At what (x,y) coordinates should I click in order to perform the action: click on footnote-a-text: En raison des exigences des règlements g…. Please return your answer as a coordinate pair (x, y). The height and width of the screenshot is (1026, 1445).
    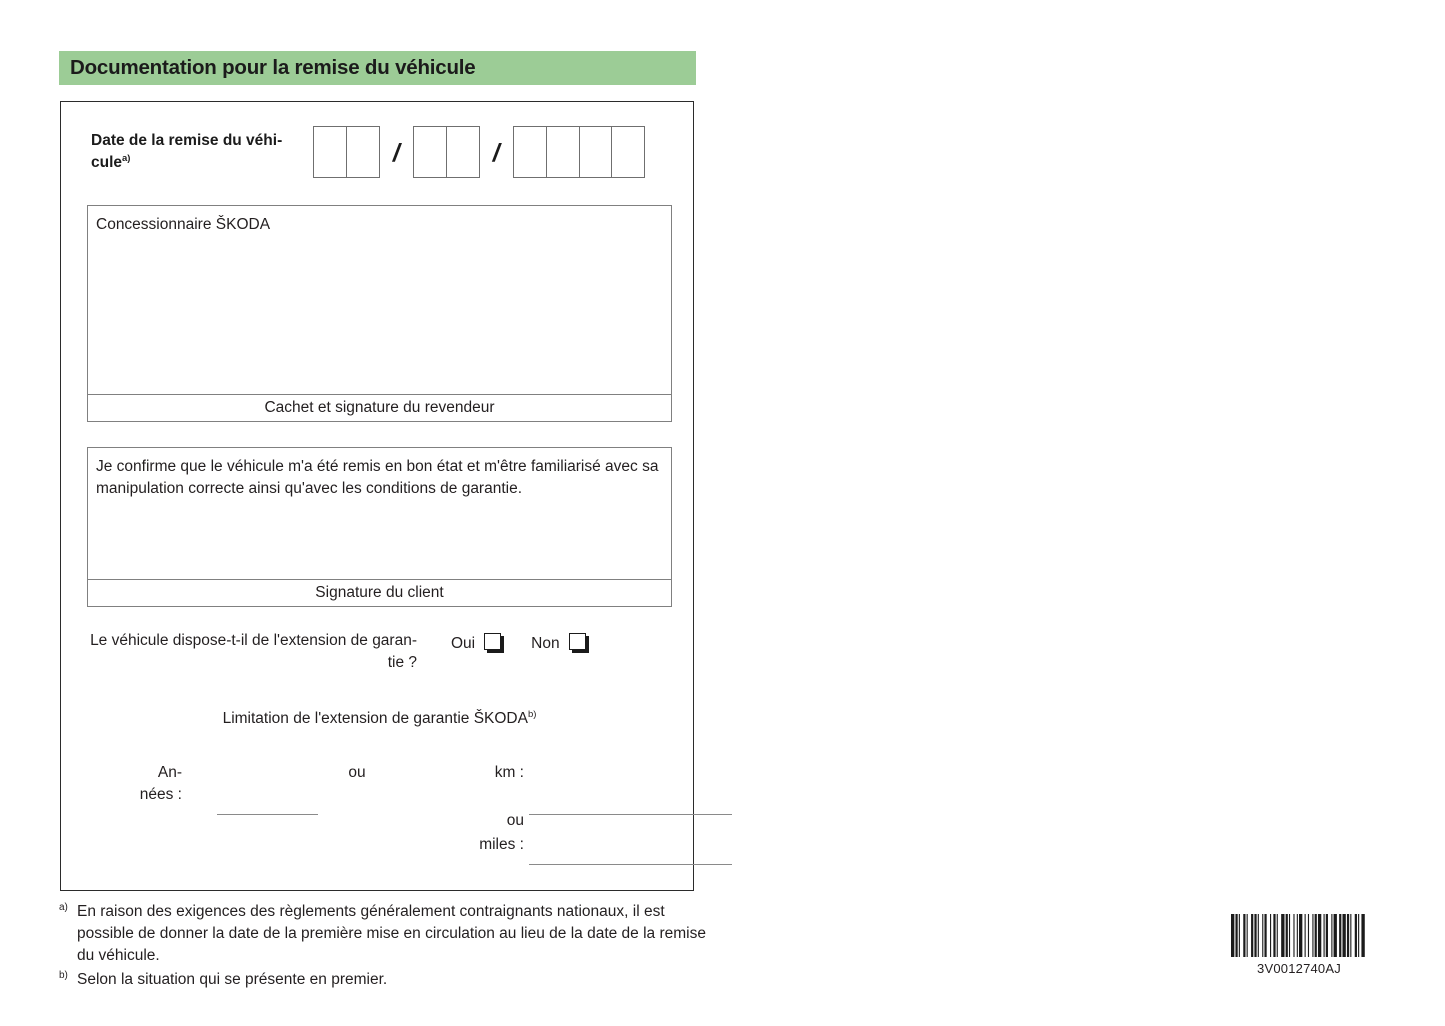
    Looking at the image, I should click on (391, 934).